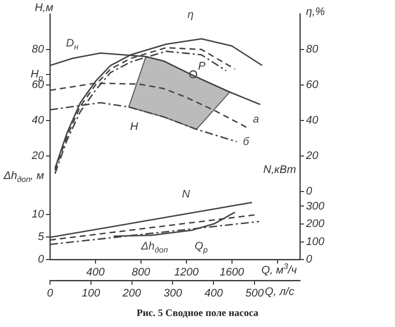  What do you see at coordinates (312, 156) in the screenshot?
I see `y2-tick-label: 20` at bounding box center [312, 156].